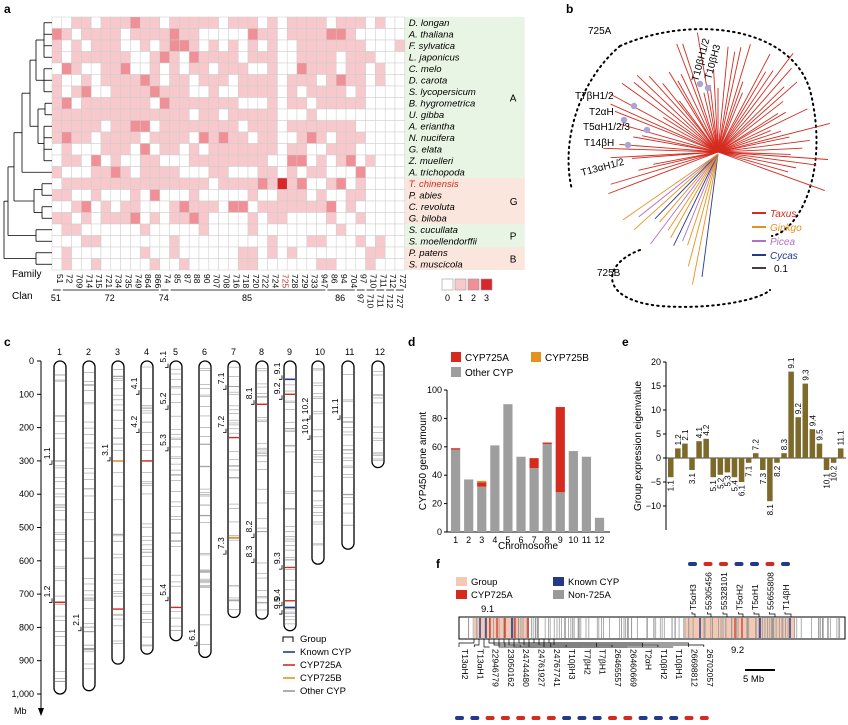 The height and width of the screenshot is (725, 848). Describe the element at coordinates (163, 357) in the screenshot. I see `group-label: 5.1` at that location.